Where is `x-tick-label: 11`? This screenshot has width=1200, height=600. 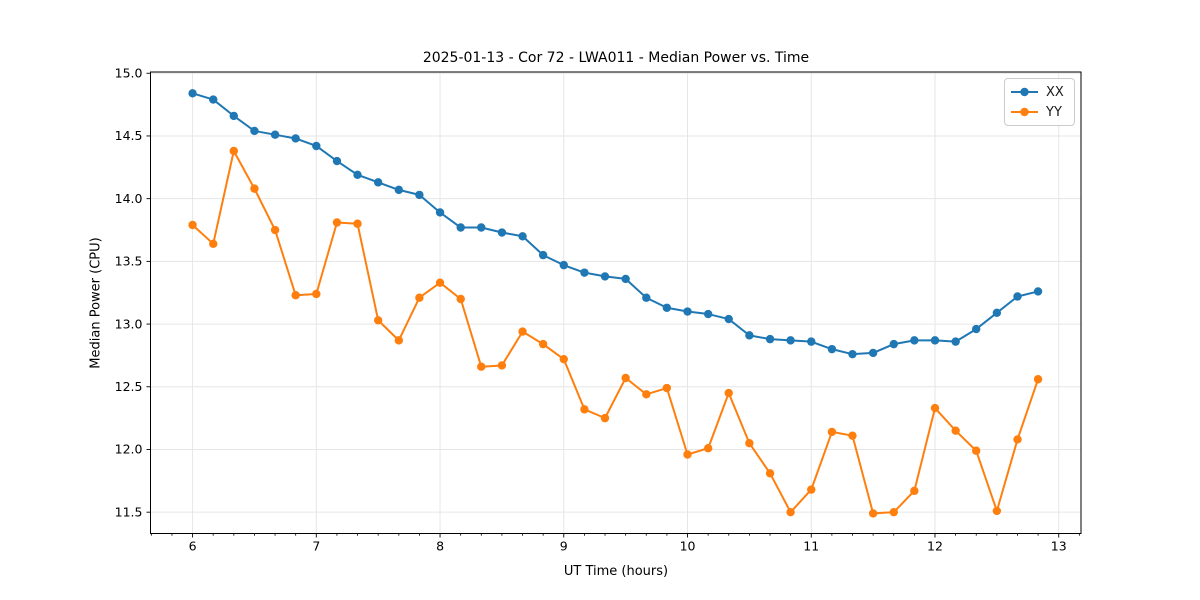 x-tick-label: 11 is located at coordinates (811, 546).